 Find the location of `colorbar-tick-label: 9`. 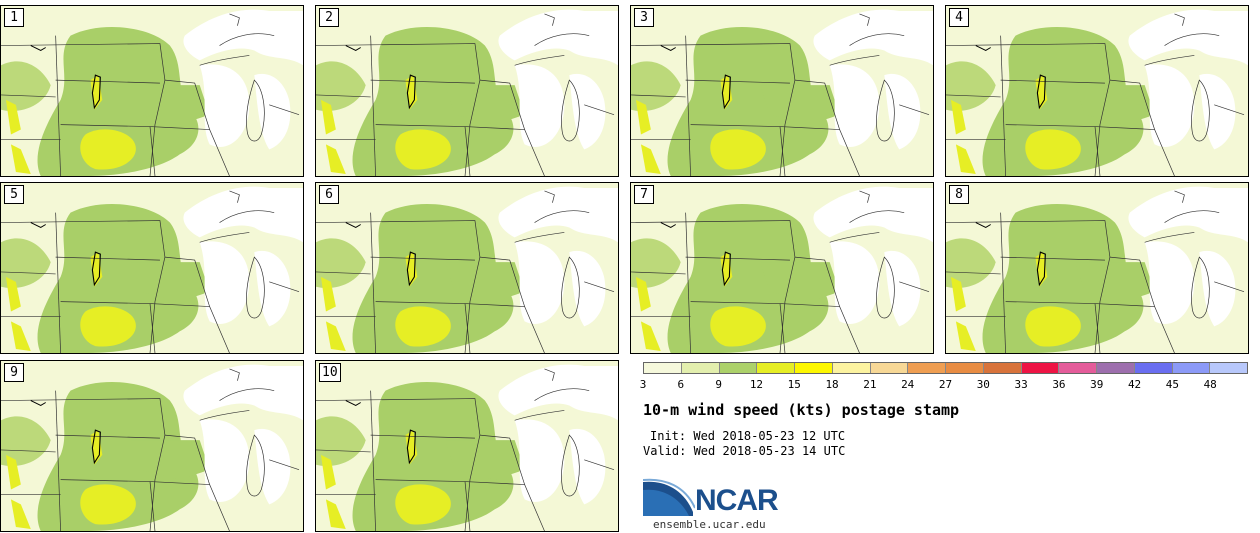

colorbar-tick-label: 9 is located at coordinates (718, 384).